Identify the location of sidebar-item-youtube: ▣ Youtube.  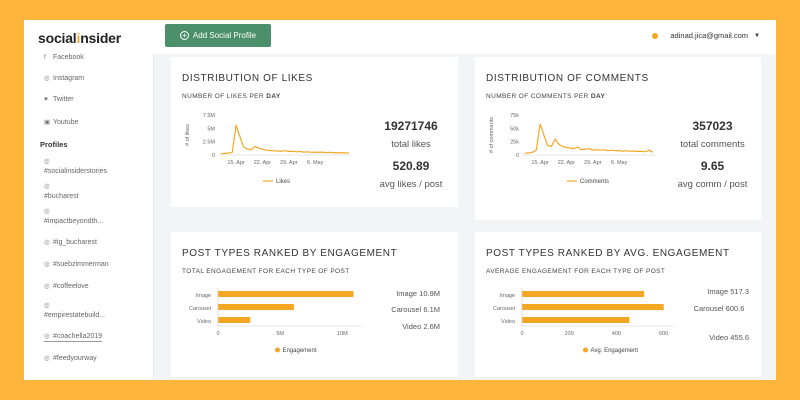
(61, 122).